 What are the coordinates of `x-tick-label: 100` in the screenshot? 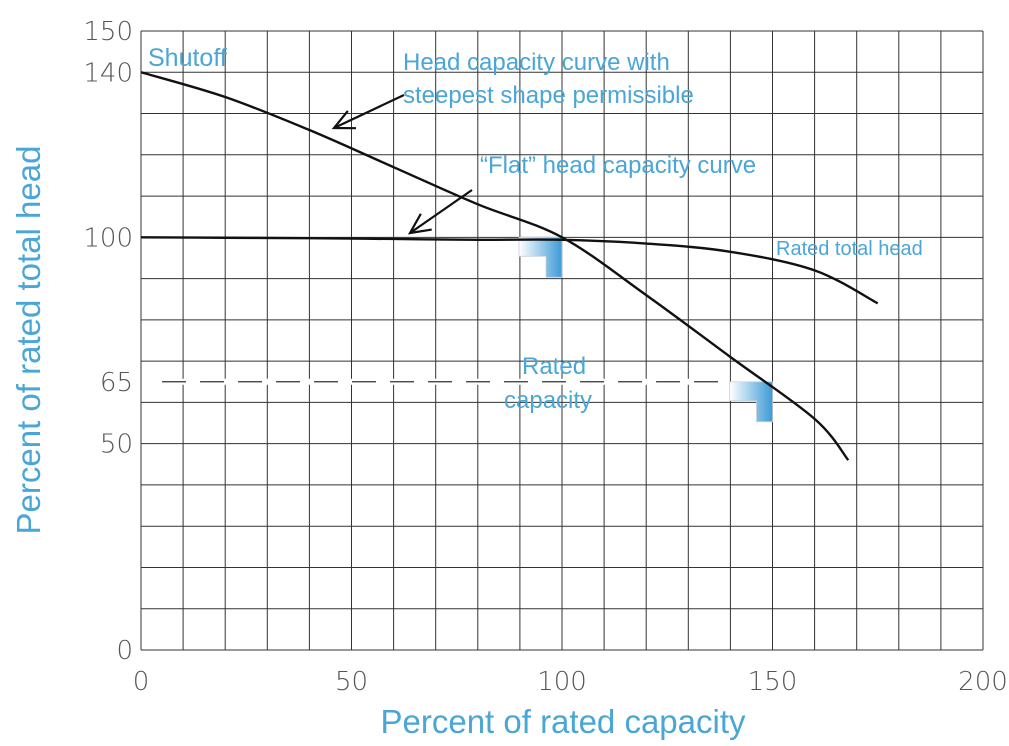 It's located at (562, 682).